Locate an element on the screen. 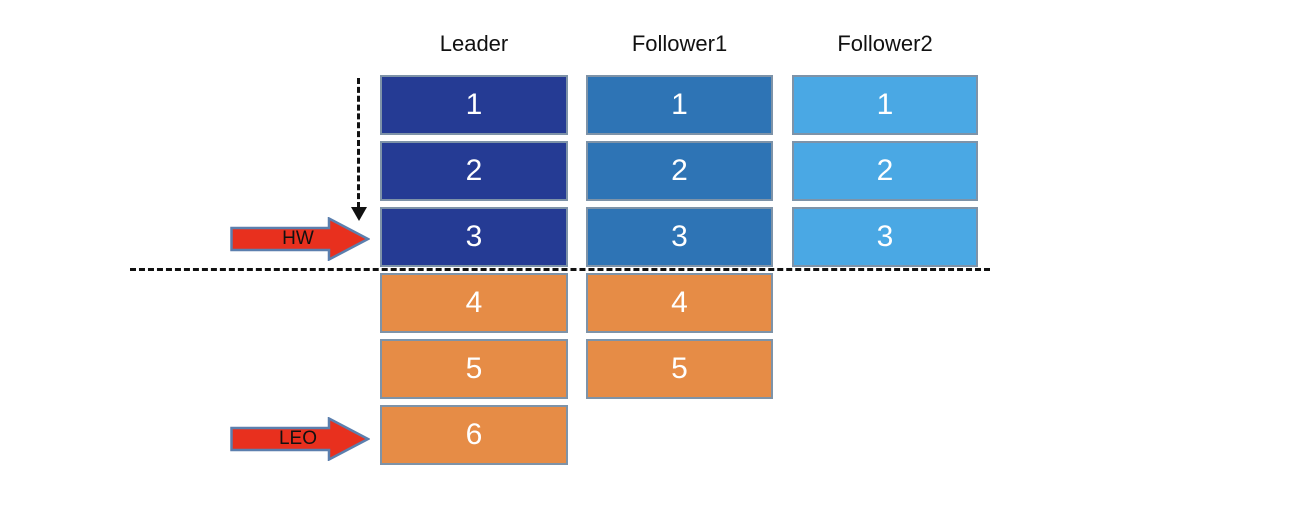  log-entry-follower2-1: 1 is located at coordinates (885, 105).